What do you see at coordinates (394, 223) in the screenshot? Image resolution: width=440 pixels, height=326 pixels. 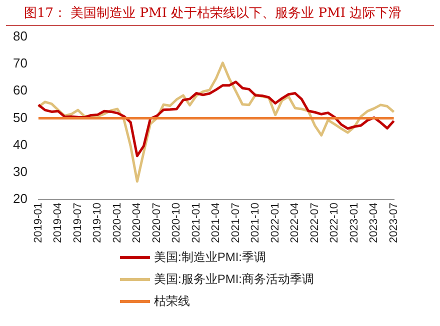 I see `x-tick-label: 2023-07` at bounding box center [394, 223].